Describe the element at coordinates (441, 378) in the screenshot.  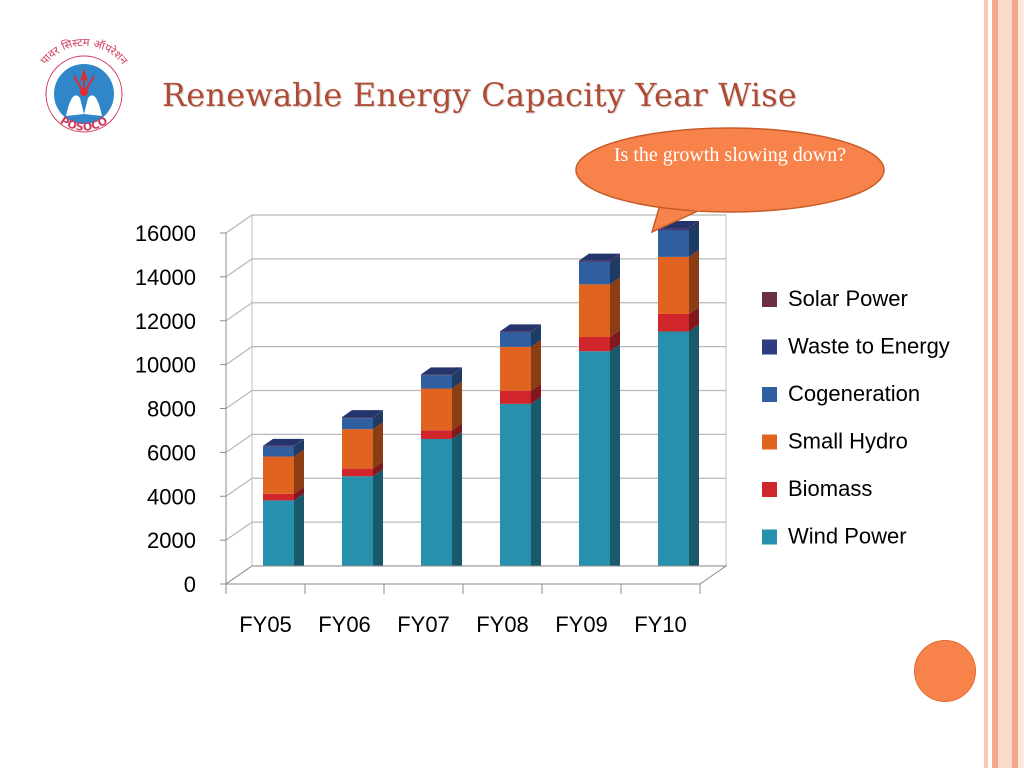
I see `bar-segment-FY07-cogeneration` at that location.